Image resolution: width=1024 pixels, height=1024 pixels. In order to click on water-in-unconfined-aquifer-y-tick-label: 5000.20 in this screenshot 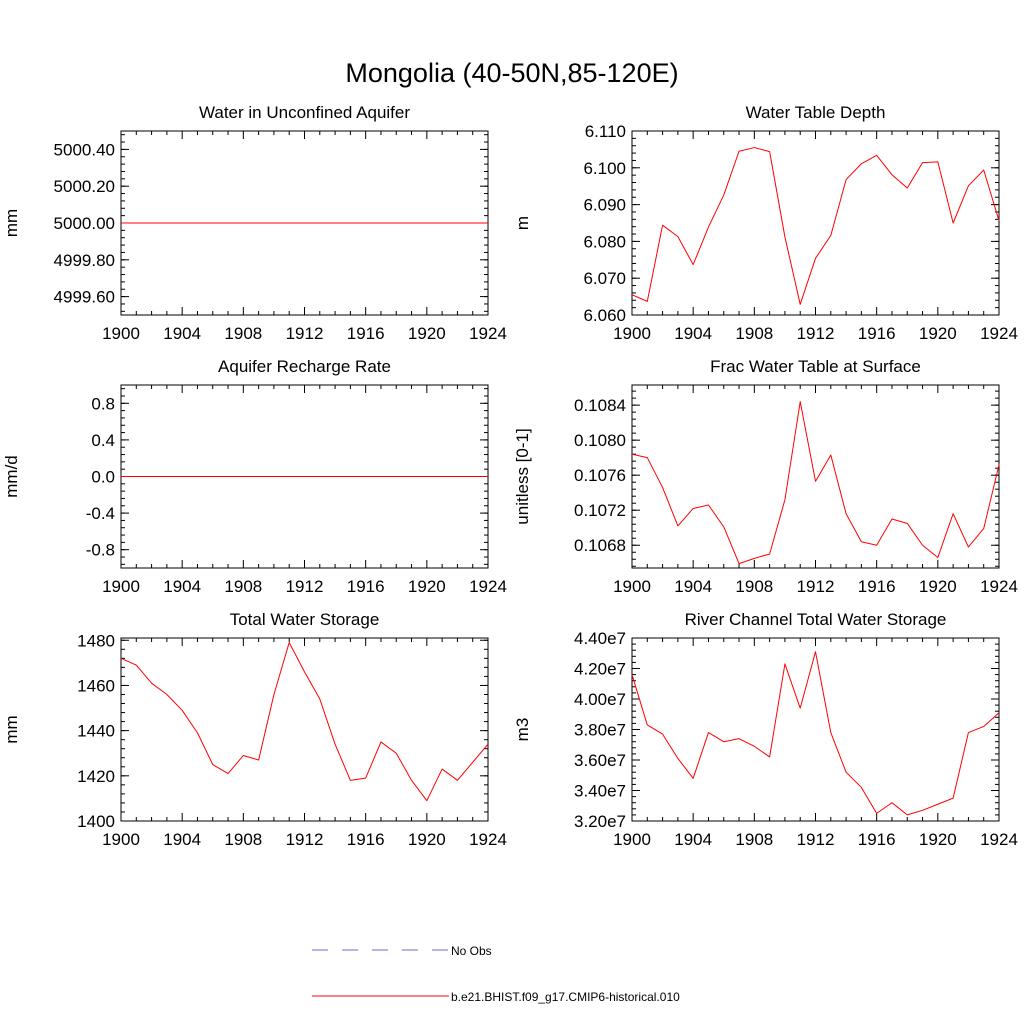, I will do `click(84, 186)`.